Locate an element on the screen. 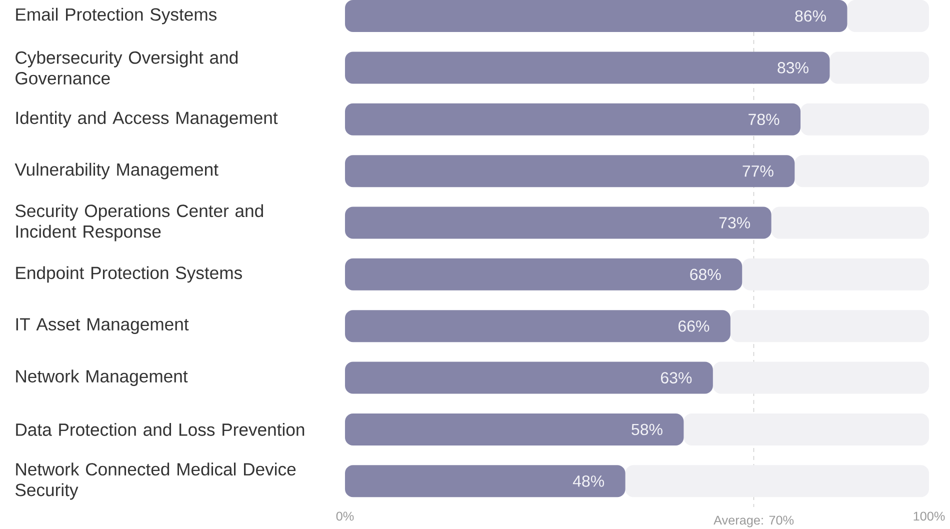  data-label: 78% is located at coordinates (764, 120).